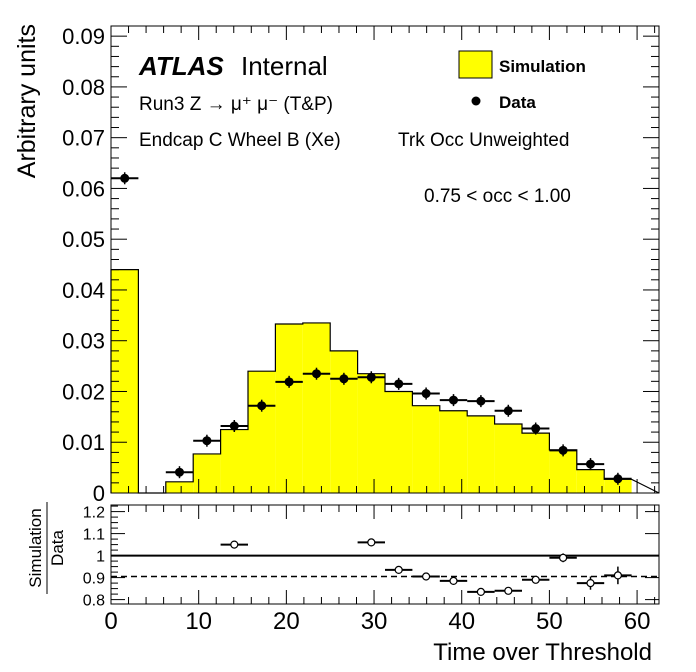 Image resolution: width=696 pixels, height=672 pixels. I want to click on ratio-y-axis-label: Simulation Data, so click(46, 548).